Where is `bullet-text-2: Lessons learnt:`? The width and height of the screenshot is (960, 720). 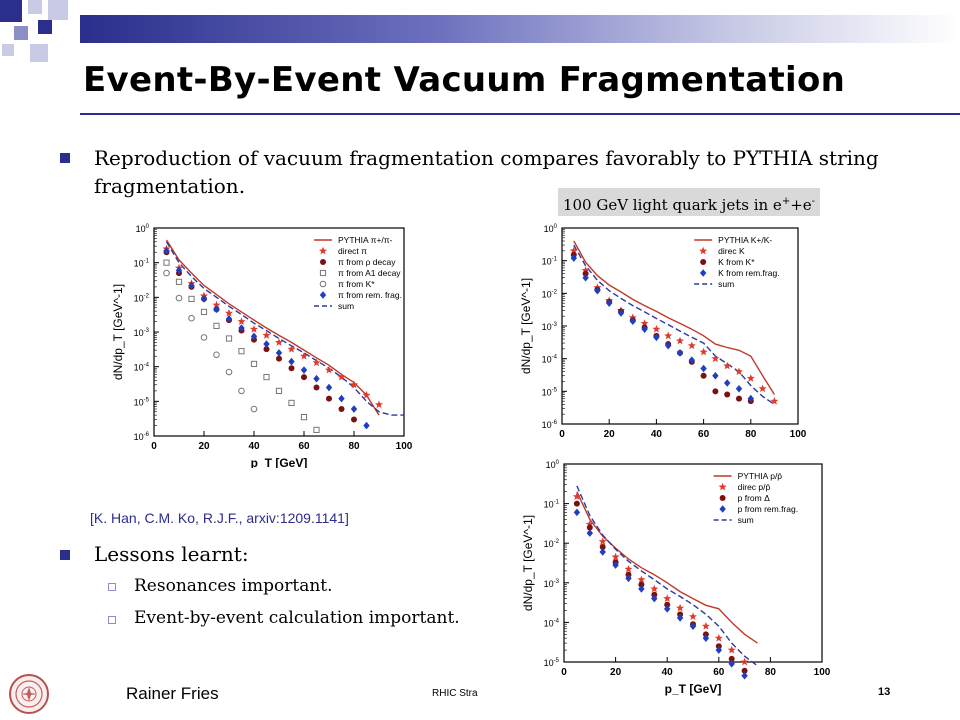
bullet-text-2: Lessons learnt: is located at coordinates (171, 554).